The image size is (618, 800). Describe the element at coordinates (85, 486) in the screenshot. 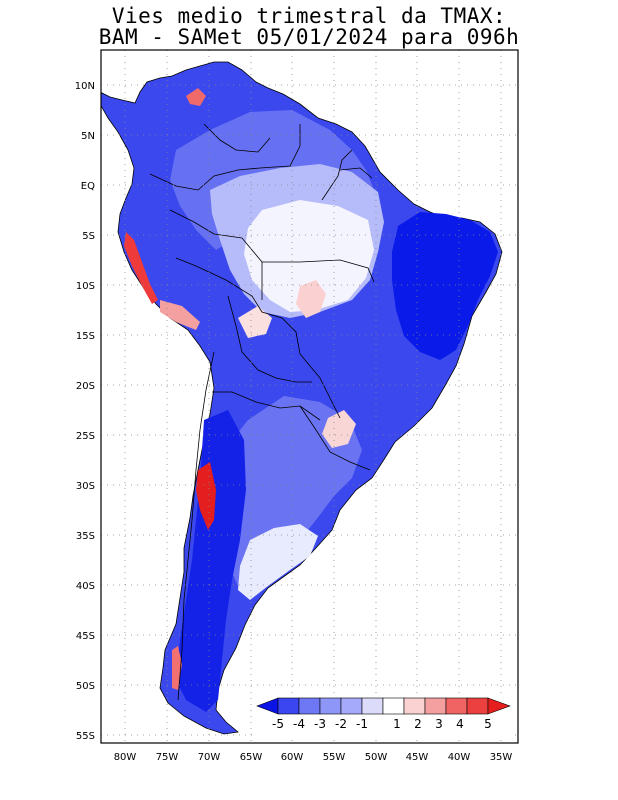

I see `lat-tick-label: 30S` at that location.